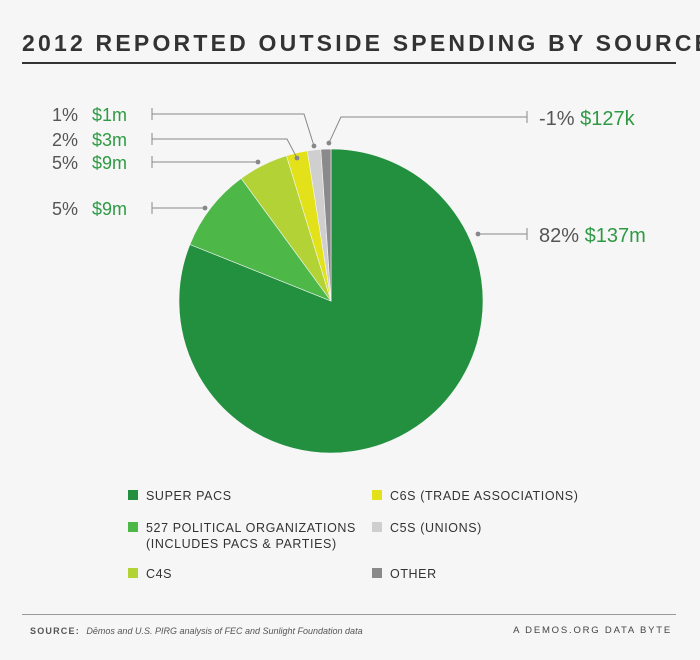 This screenshot has width=700, height=660. I want to click on source-label: SOURCE:, so click(55, 631).